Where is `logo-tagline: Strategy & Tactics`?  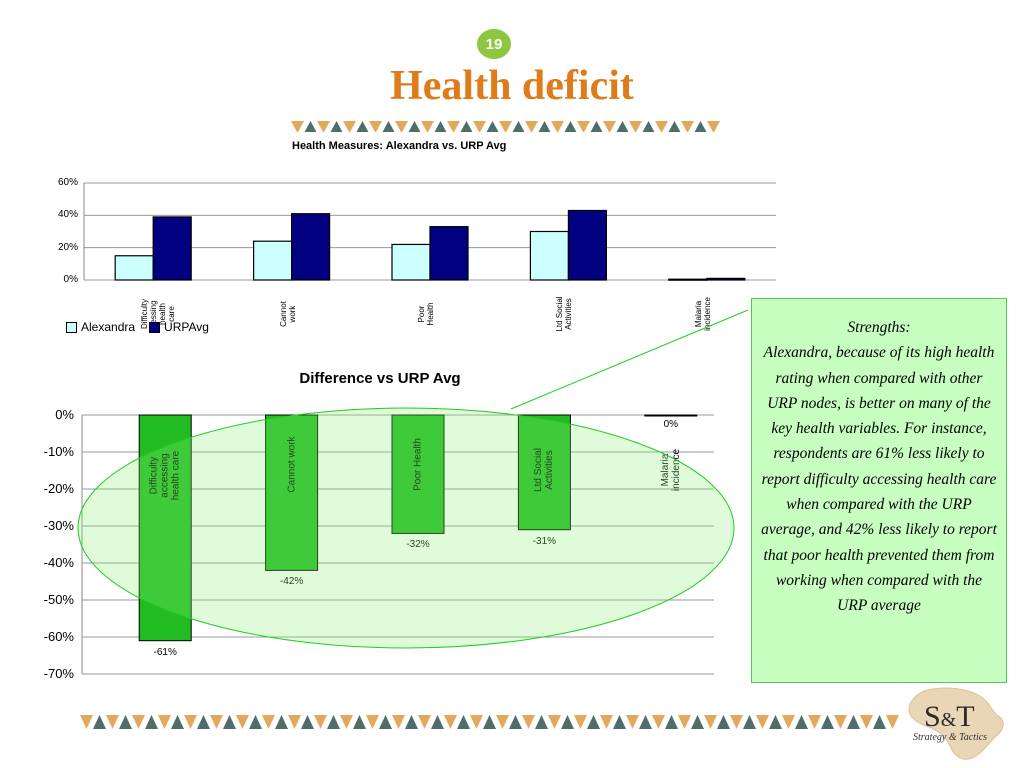
logo-tagline: Strategy & Tactics is located at coordinates (950, 737).